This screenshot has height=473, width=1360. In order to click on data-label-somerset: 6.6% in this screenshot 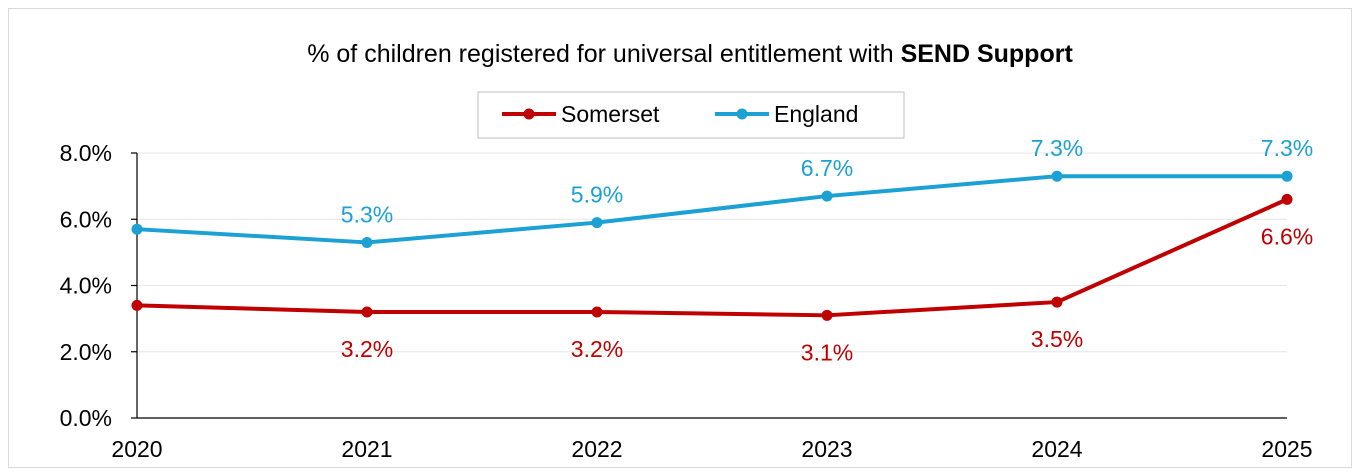, I will do `click(1287, 236)`.